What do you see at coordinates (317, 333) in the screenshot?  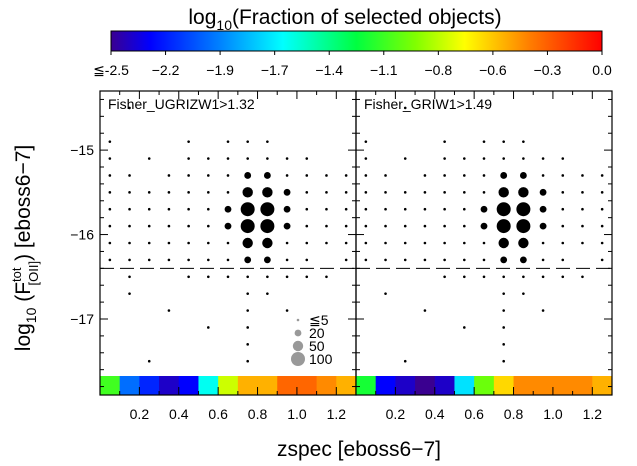 I see `legend-label: 20` at bounding box center [317, 333].